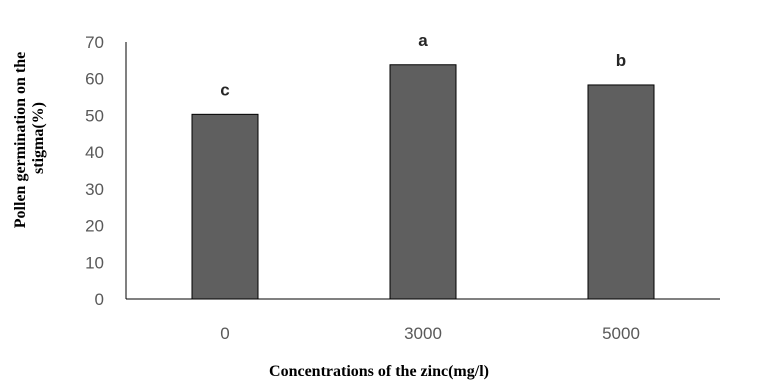 This screenshot has width=757, height=383. I want to click on y-tick-label: 20, so click(94, 226).